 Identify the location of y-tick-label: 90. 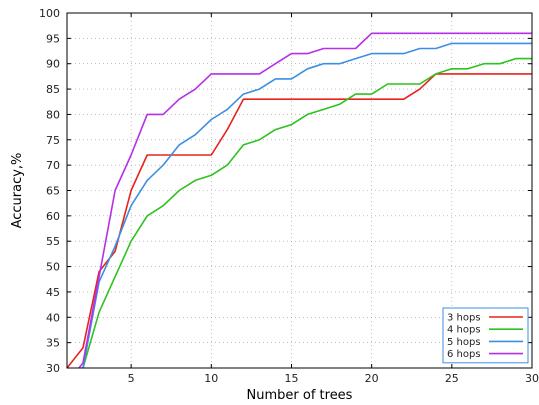
(53, 64).